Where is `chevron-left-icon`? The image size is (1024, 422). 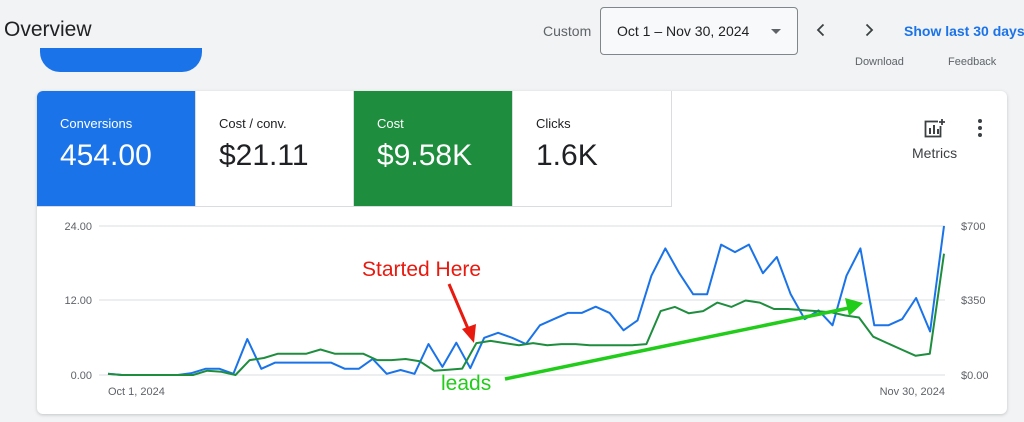 chevron-left-icon is located at coordinates (820, 30).